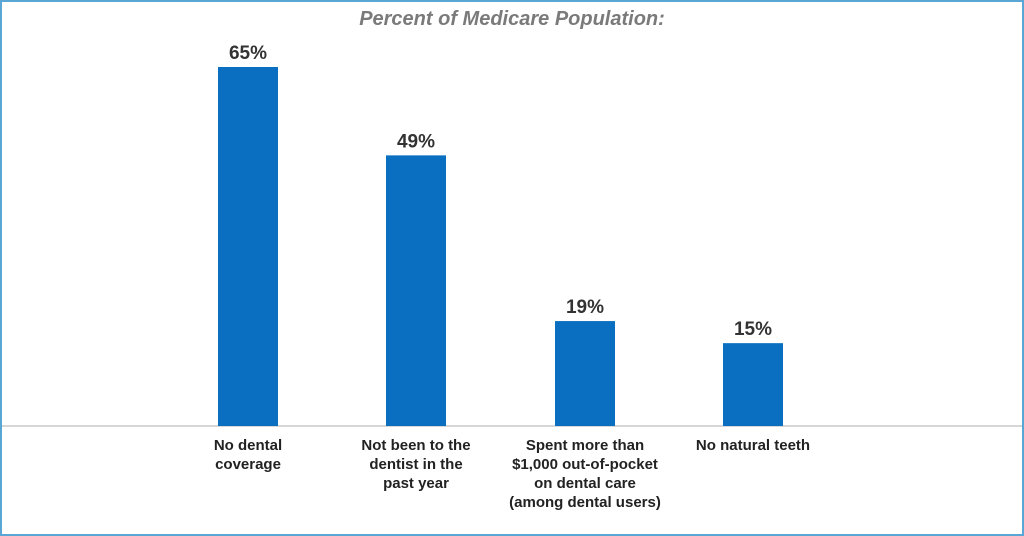  Describe the element at coordinates (248, 53) in the screenshot. I see `value-label-1: 65%` at that location.